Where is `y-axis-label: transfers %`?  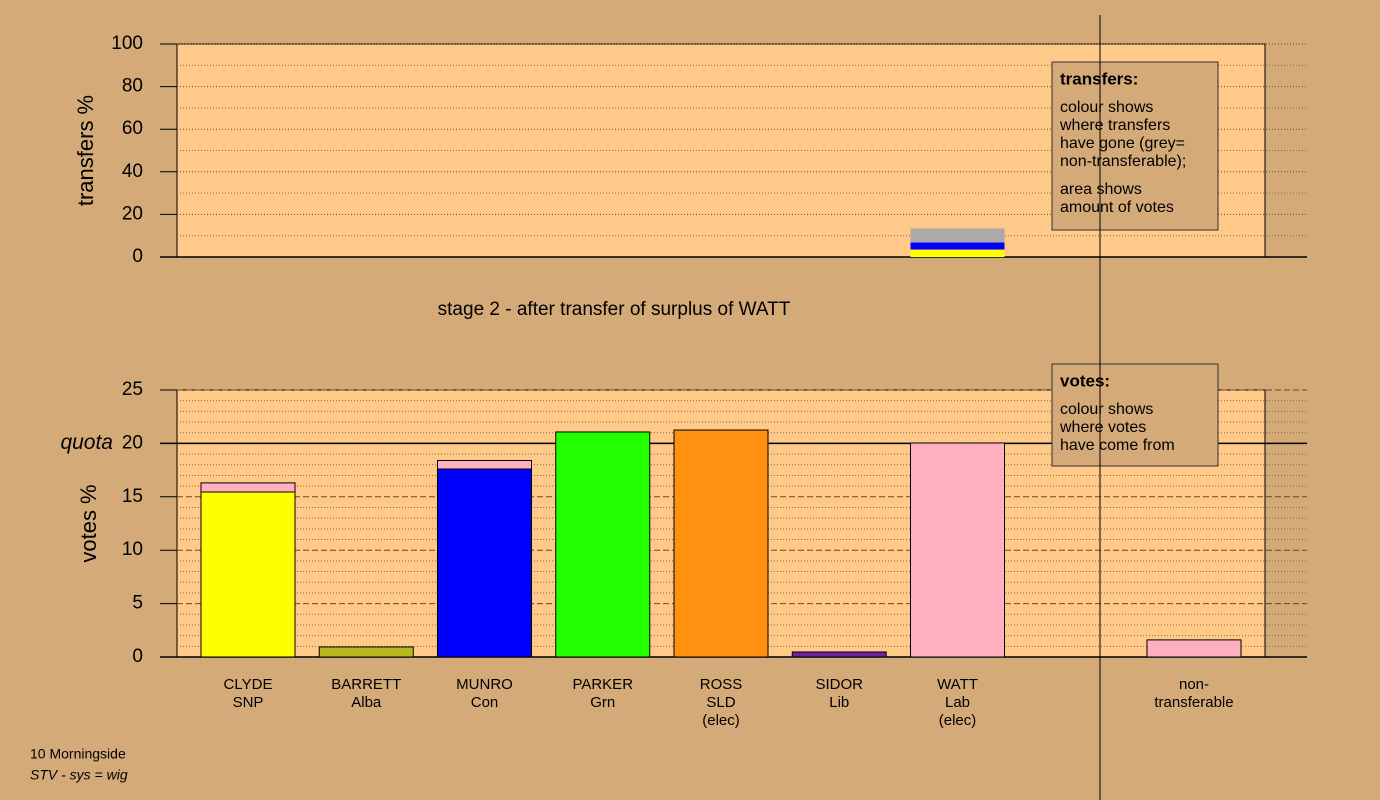
y-axis-label: transfers % is located at coordinates (85, 150).